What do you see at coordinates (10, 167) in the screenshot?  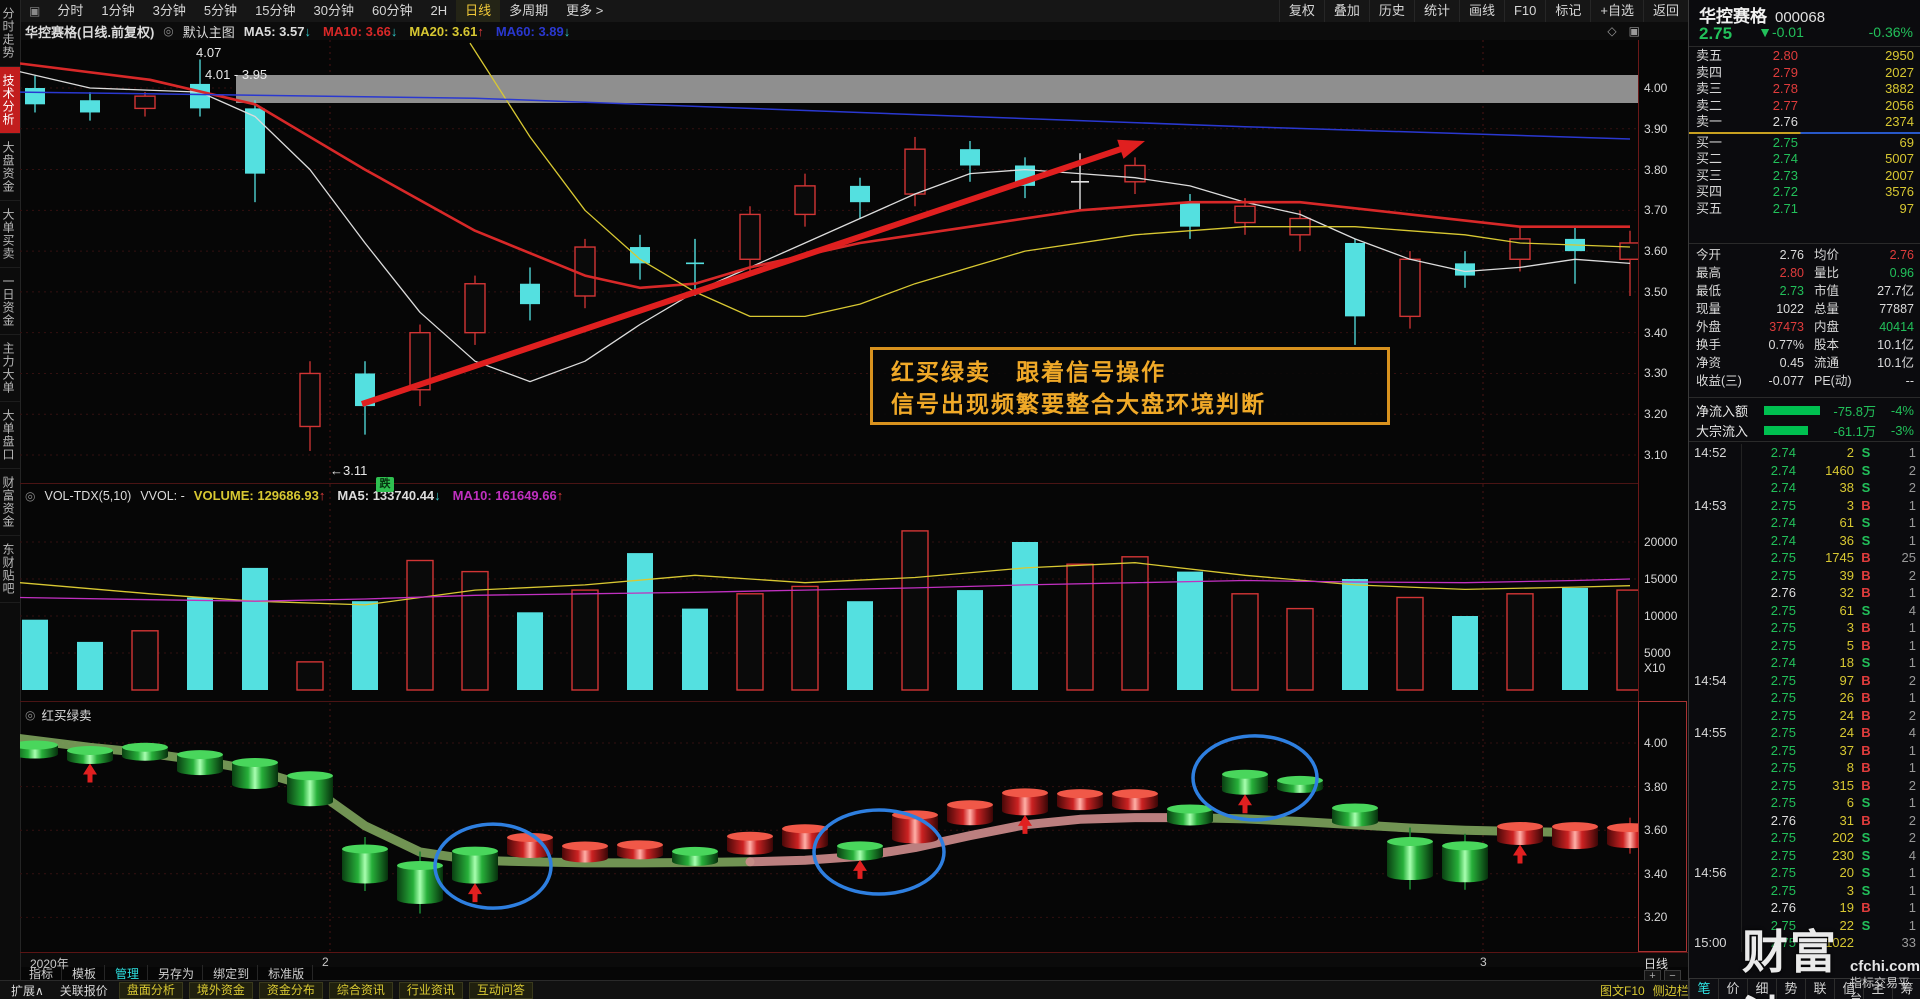 I see `sidebar-item-3: 大盘资金` at bounding box center [10, 167].